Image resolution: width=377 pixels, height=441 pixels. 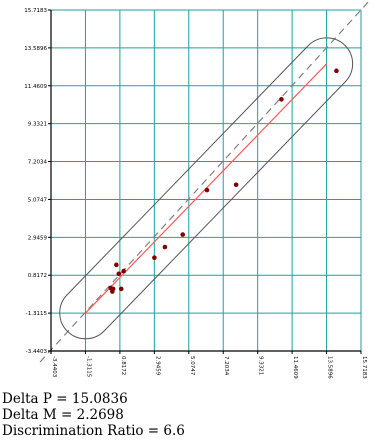 What do you see at coordinates (38, 238) in the screenshot?
I see `y-tick-label: 2.9459` at bounding box center [38, 238].